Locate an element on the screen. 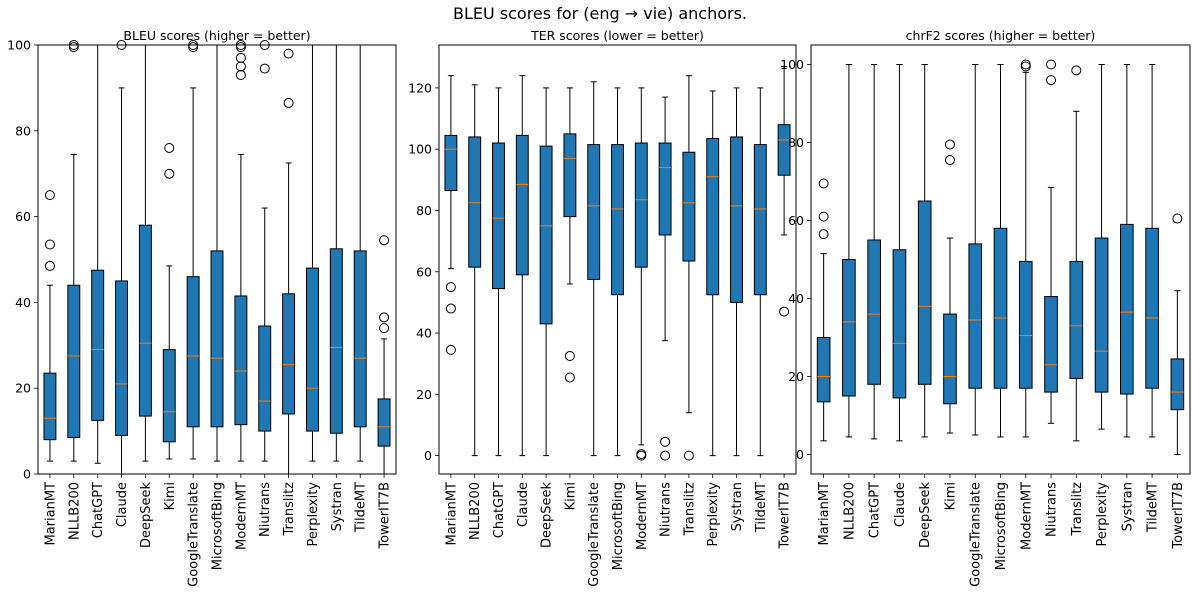  panel-title: BLEU scores (higher = better) is located at coordinates (216, 35).